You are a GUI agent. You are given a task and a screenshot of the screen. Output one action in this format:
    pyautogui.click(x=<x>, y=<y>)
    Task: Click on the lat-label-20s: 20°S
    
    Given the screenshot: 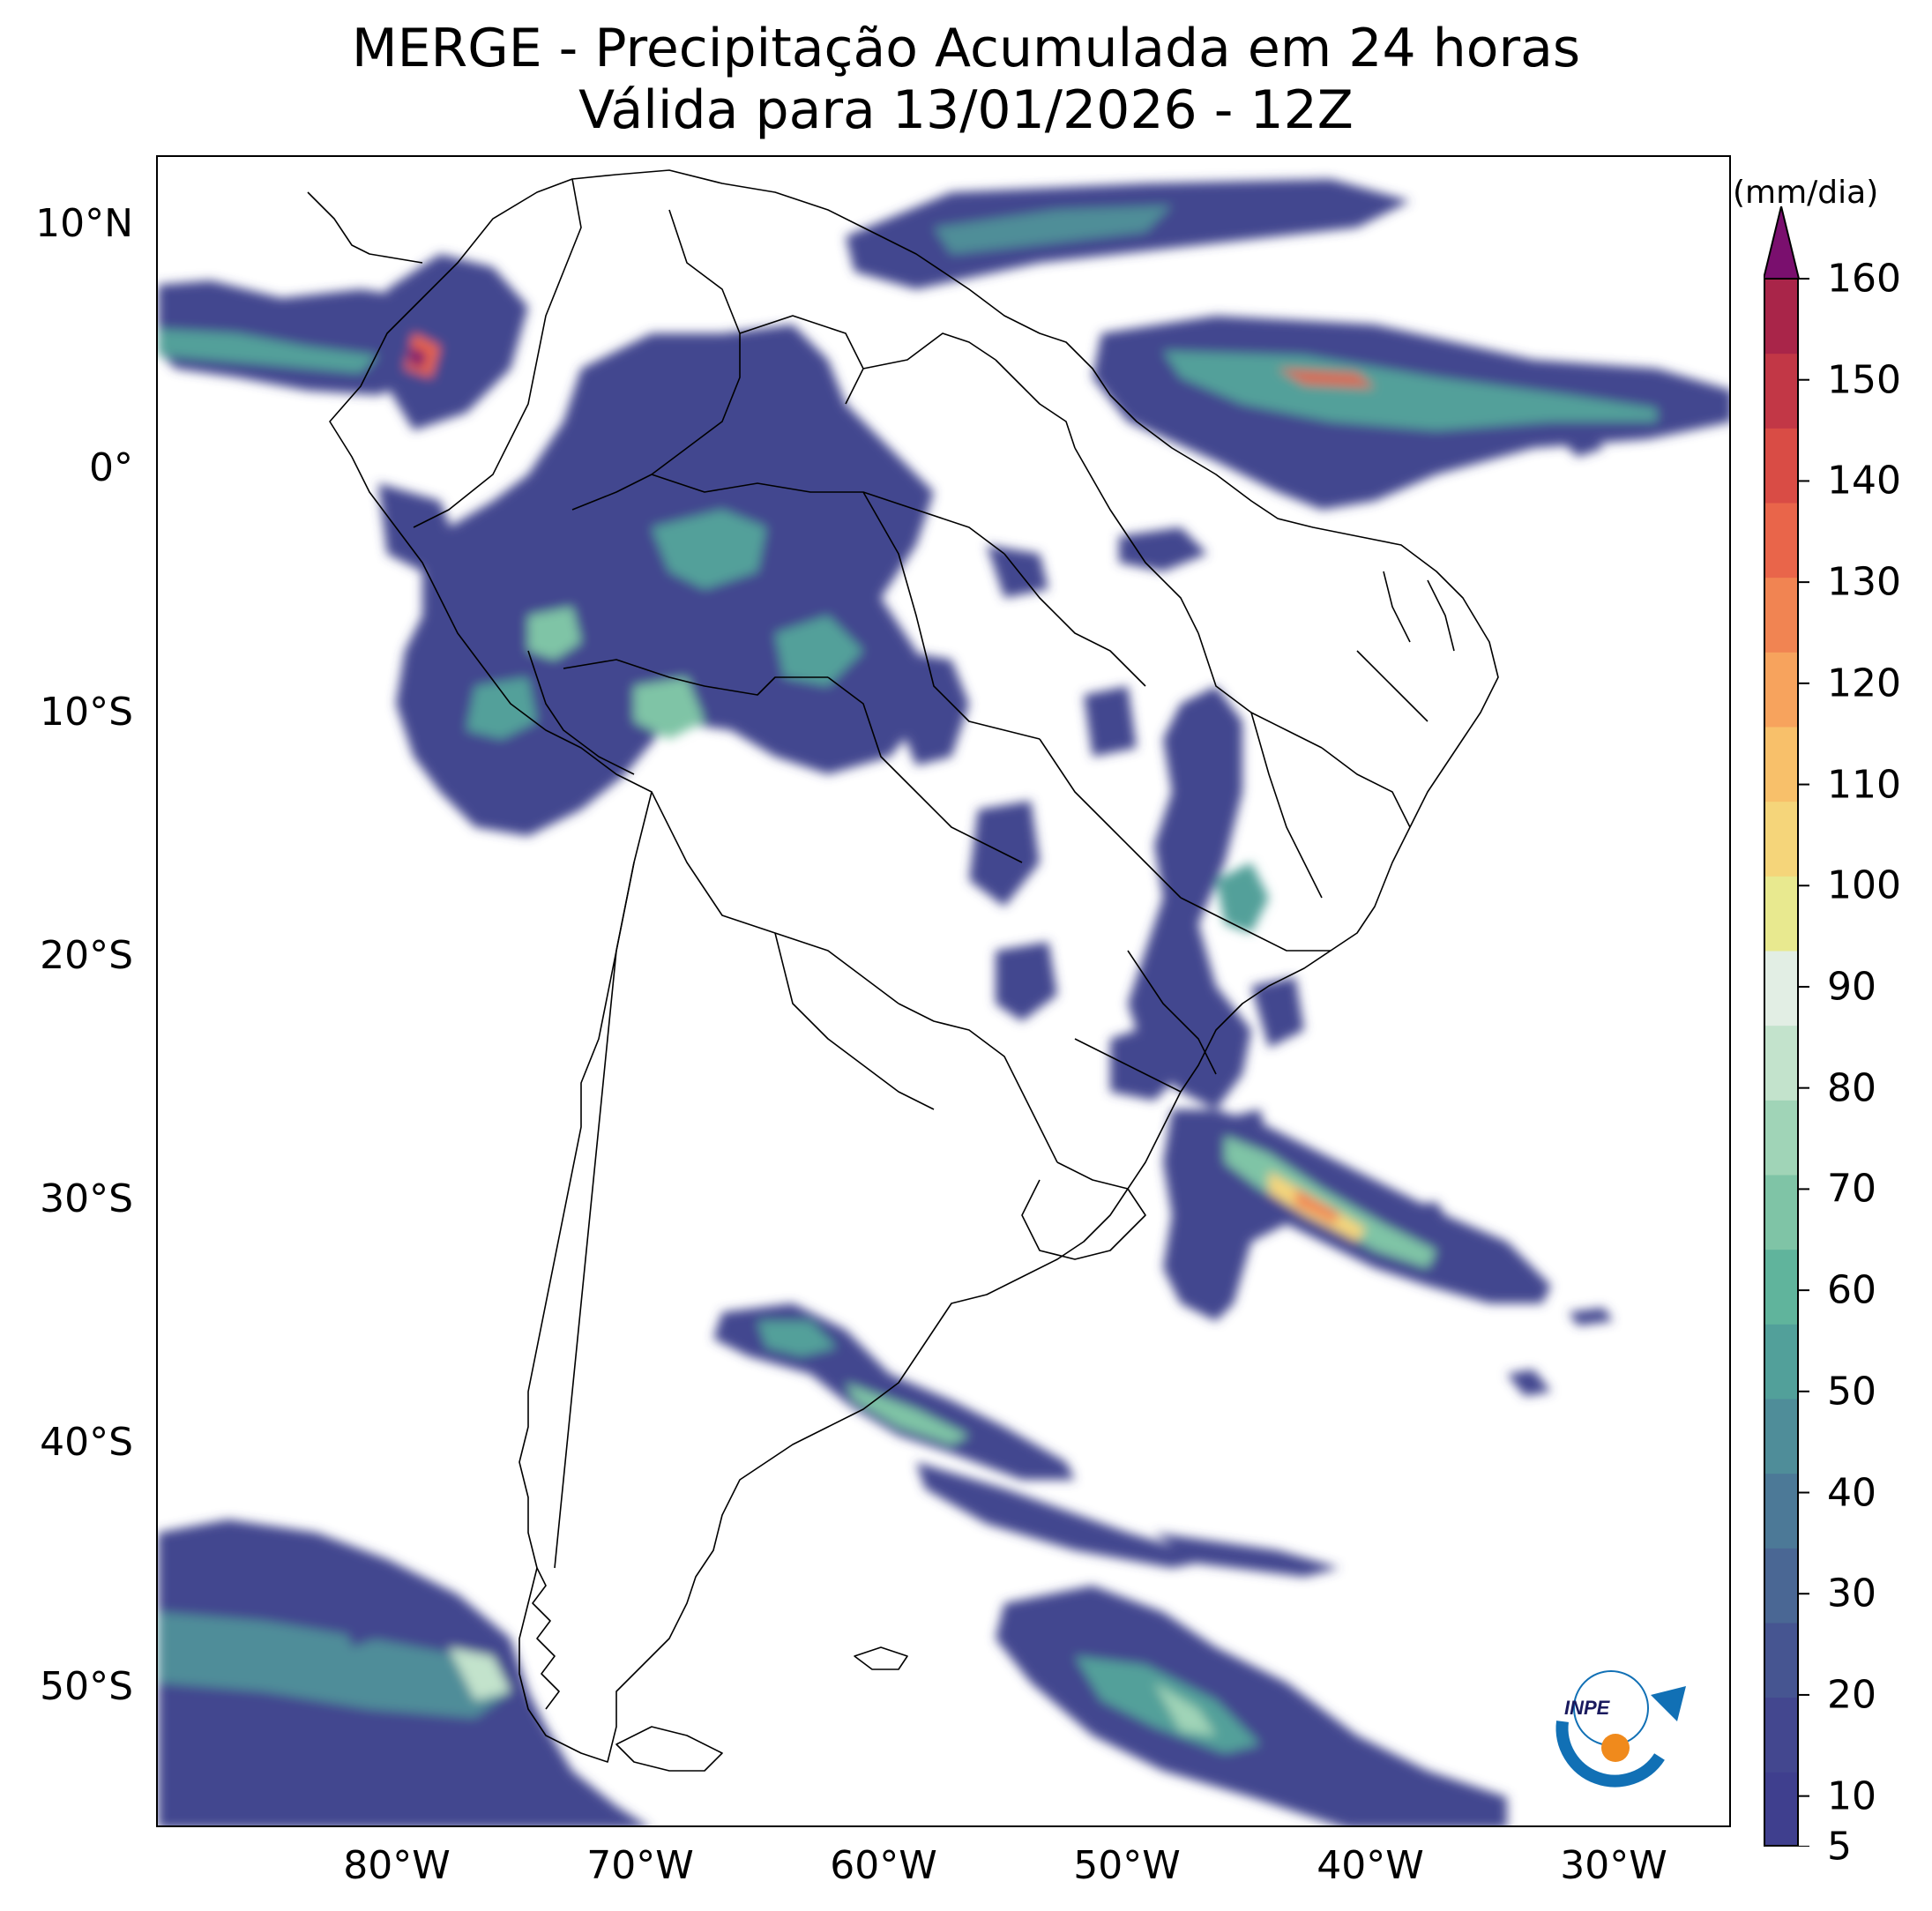 What is the action you would take?
    pyautogui.click(x=86, y=955)
    